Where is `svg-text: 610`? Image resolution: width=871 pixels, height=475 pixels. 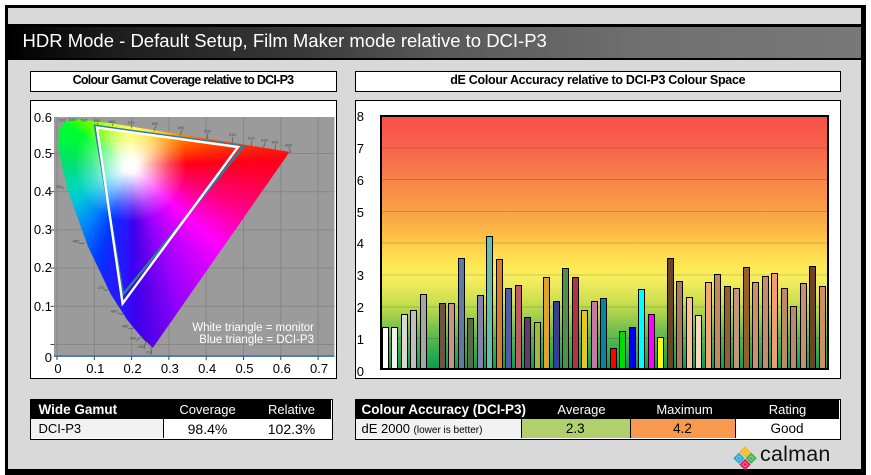
svg-text: 610 is located at coordinates (232, 134).